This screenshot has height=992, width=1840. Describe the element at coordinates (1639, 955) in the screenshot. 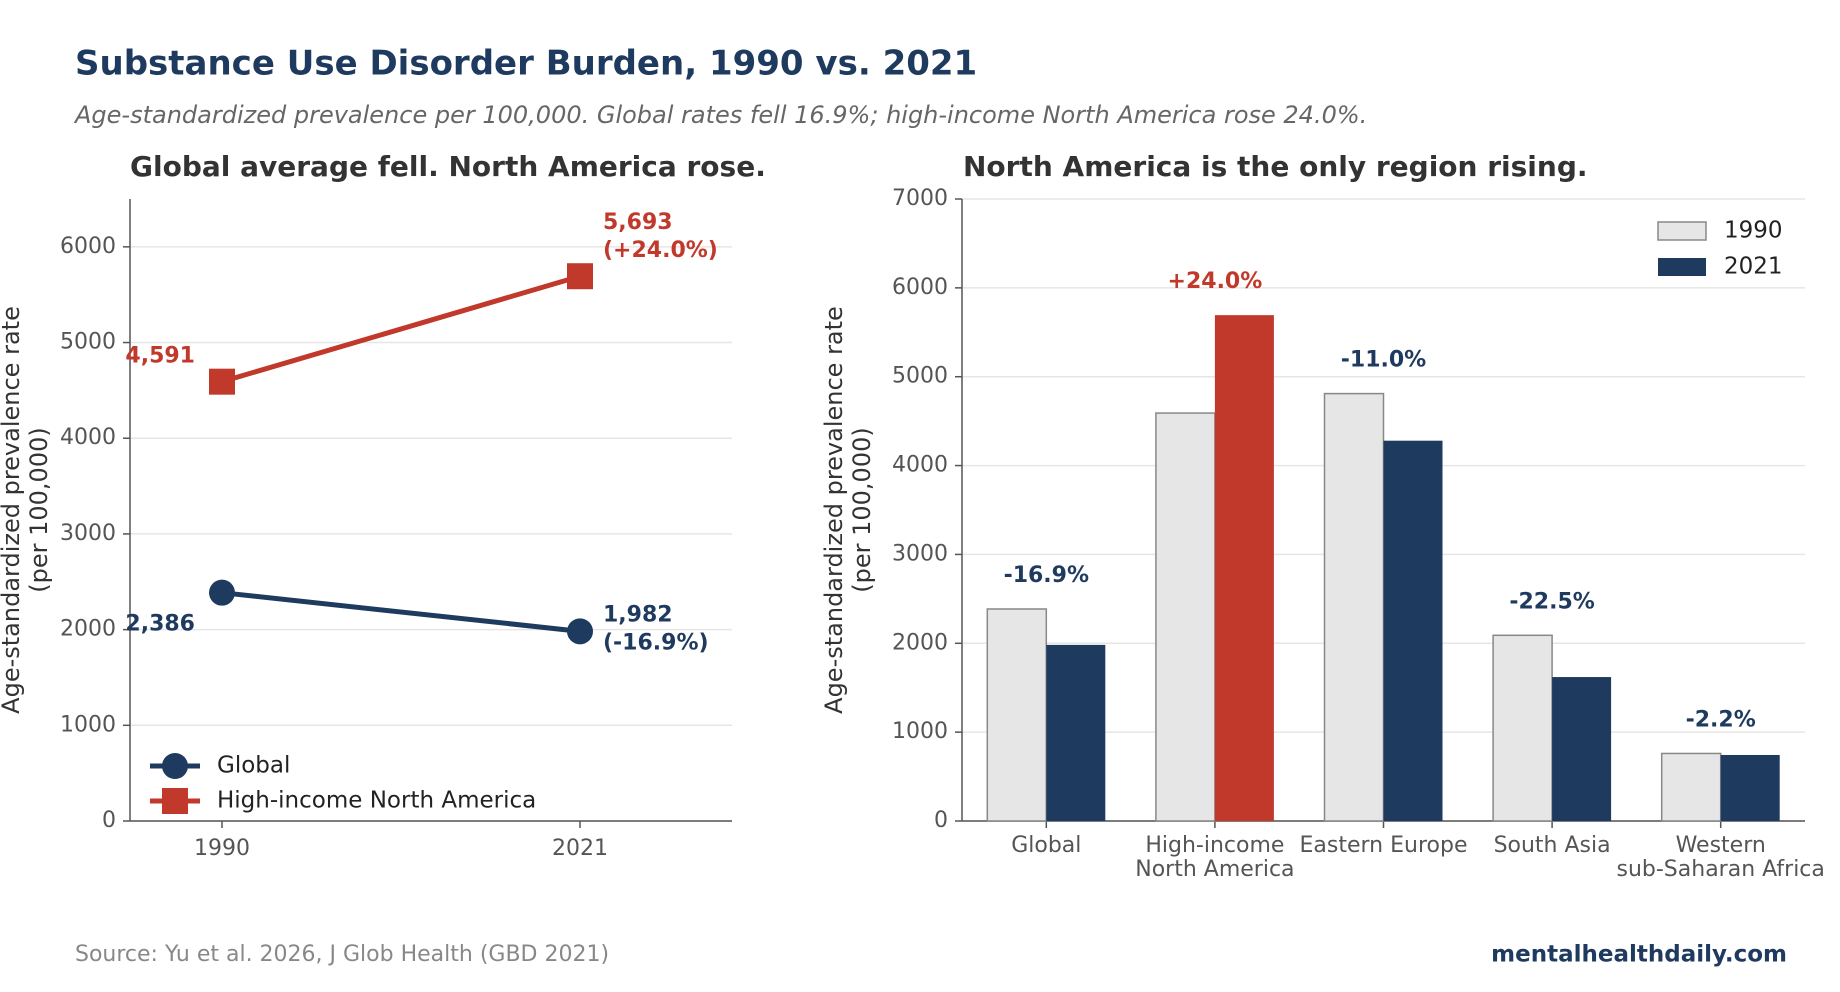

I see `site: mentalhealthdaily.com` at that location.